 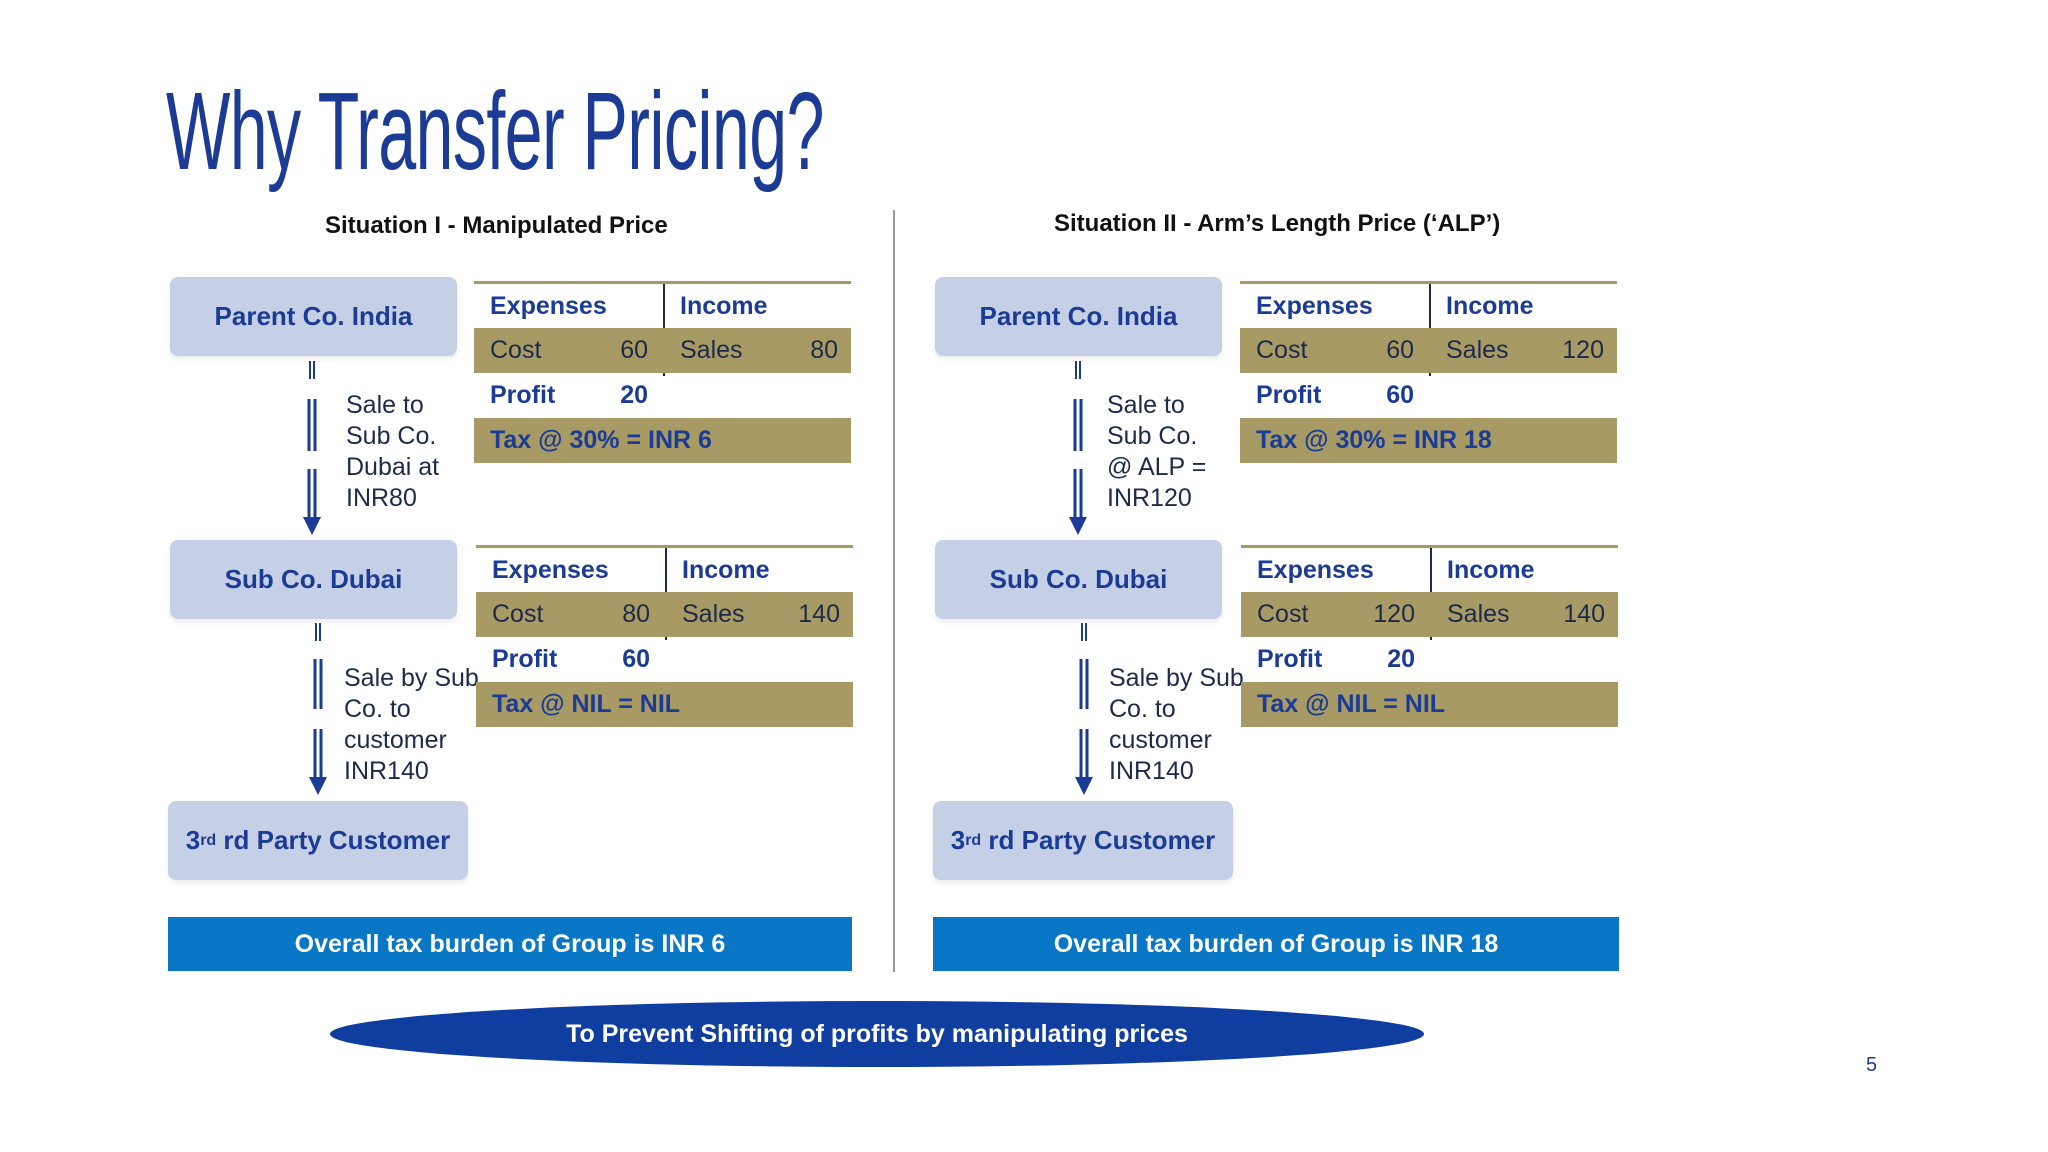 I want to click on sales-value: 120, so click(x=1583, y=350).